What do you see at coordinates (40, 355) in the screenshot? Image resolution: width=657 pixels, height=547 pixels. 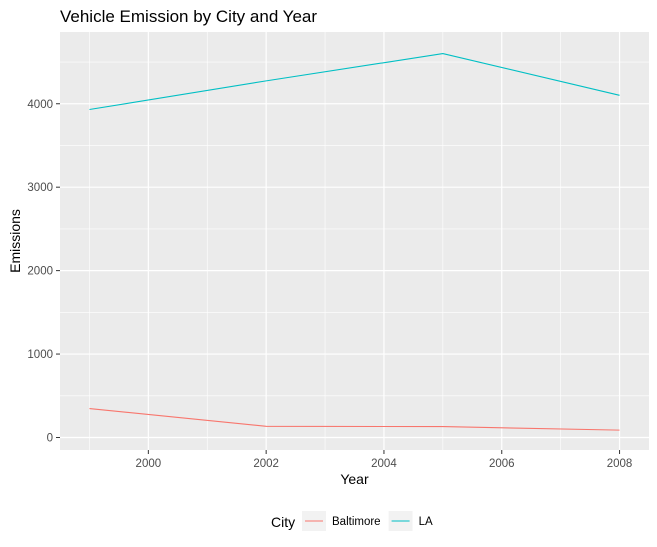 I see `y-tick-label: 1000` at bounding box center [40, 355].